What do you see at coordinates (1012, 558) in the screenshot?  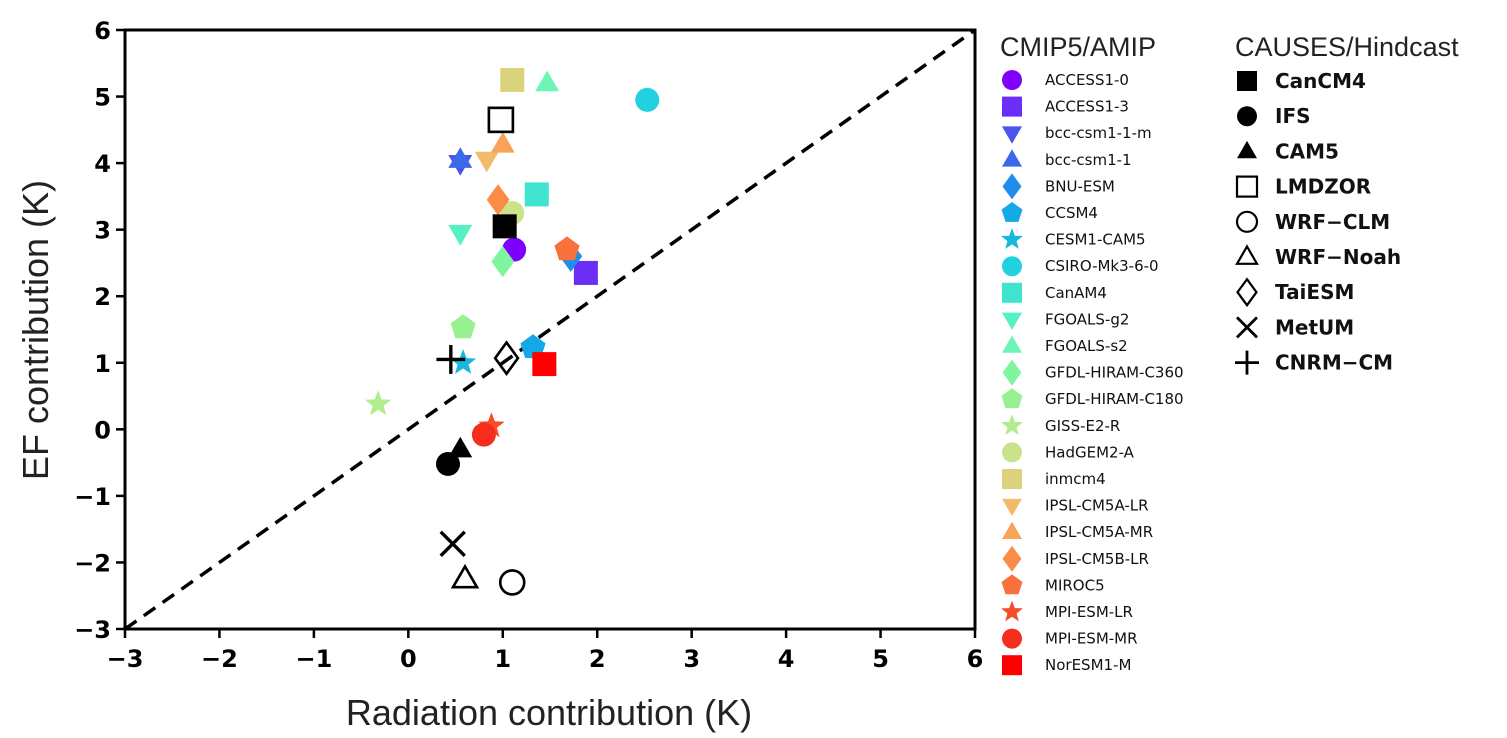 I see `legend-marker-ipsl-cm5b-lr` at bounding box center [1012, 558].